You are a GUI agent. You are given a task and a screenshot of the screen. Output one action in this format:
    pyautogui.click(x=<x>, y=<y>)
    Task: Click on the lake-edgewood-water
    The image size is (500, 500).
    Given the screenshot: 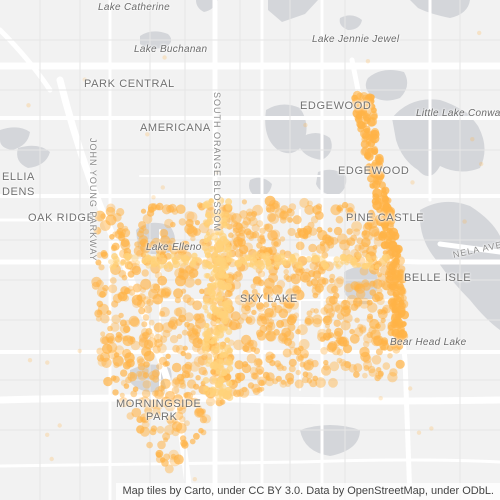 What is the action you would take?
    pyautogui.click(x=386, y=85)
    